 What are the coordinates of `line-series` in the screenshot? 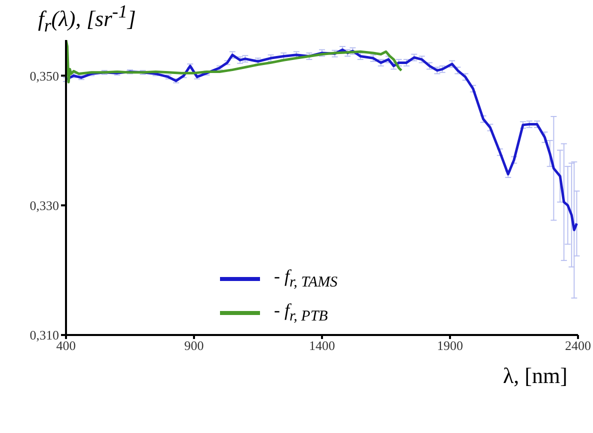 It's located at (234, 62).